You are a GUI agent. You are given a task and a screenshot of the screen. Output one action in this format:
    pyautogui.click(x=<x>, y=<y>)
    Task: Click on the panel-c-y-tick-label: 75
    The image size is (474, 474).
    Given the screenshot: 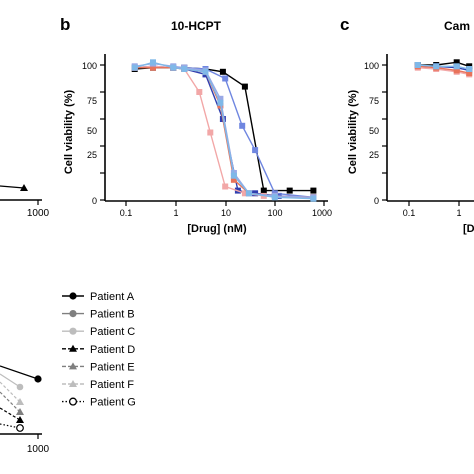 What is the action you would take?
    pyautogui.click(x=374, y=101)
    